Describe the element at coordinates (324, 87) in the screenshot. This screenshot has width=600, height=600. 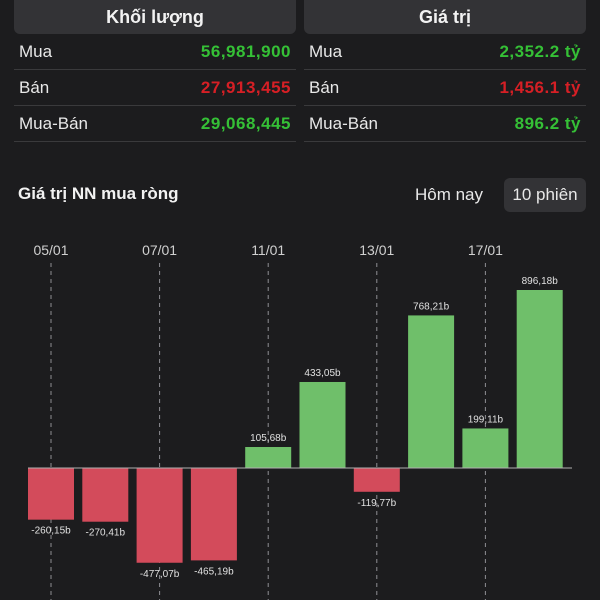
I see `value-sell-label: Bán` at that location.